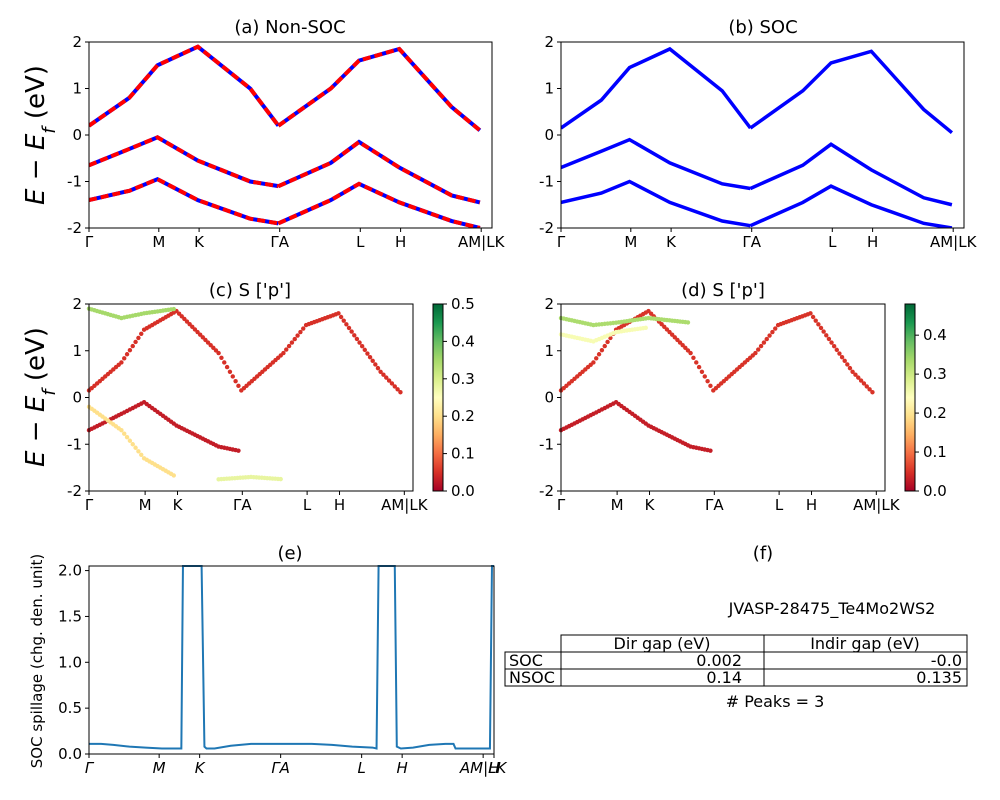 The width and height of the screenshot is (1000, 800). Describe the element at coordinates (662, 643) in the screenshot. I see `table-header-dir: Dir gap (eV)` at that location.